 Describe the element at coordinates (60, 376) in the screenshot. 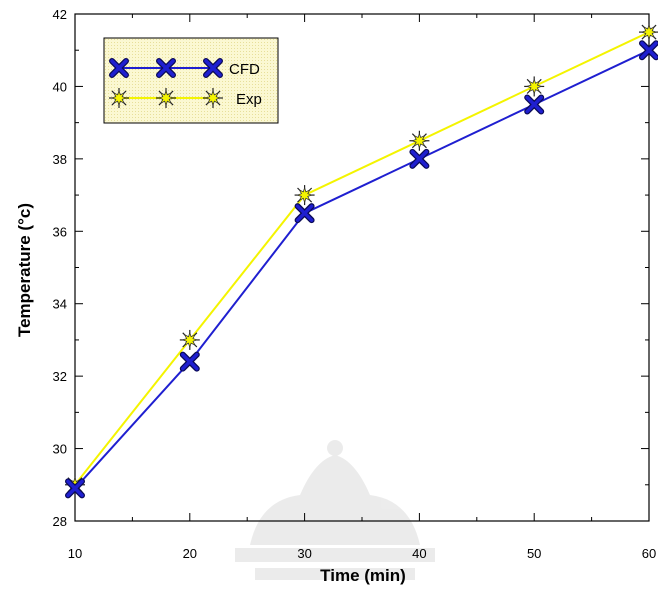

I see `y-tick-label: 32` at that location.